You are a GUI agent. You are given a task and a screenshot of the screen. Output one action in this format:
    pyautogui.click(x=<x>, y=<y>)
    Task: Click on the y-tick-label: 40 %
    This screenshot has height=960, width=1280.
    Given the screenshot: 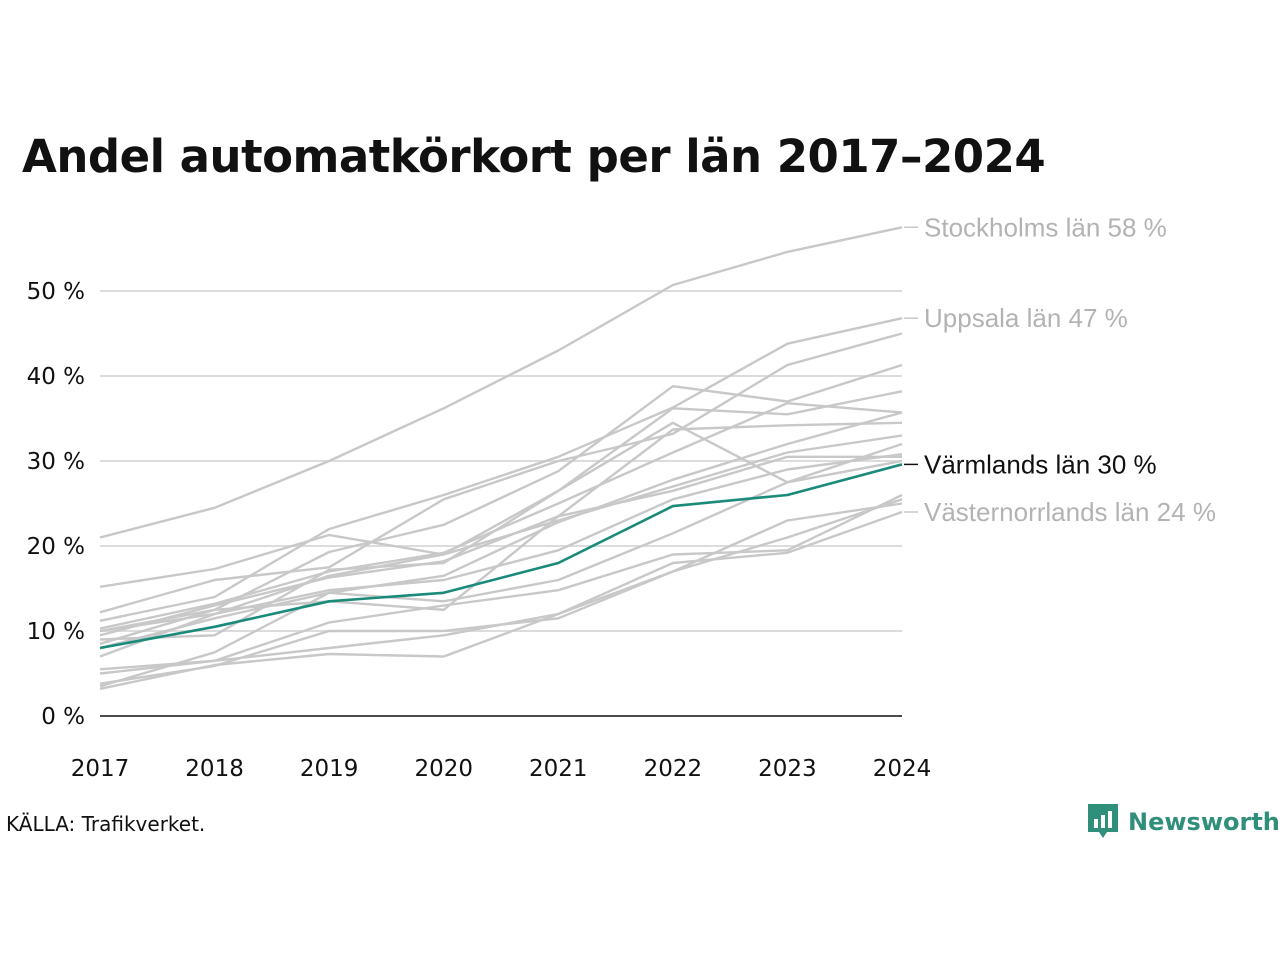 What is the action you would take?
    pyautogui.click(x=56, y=377)
    